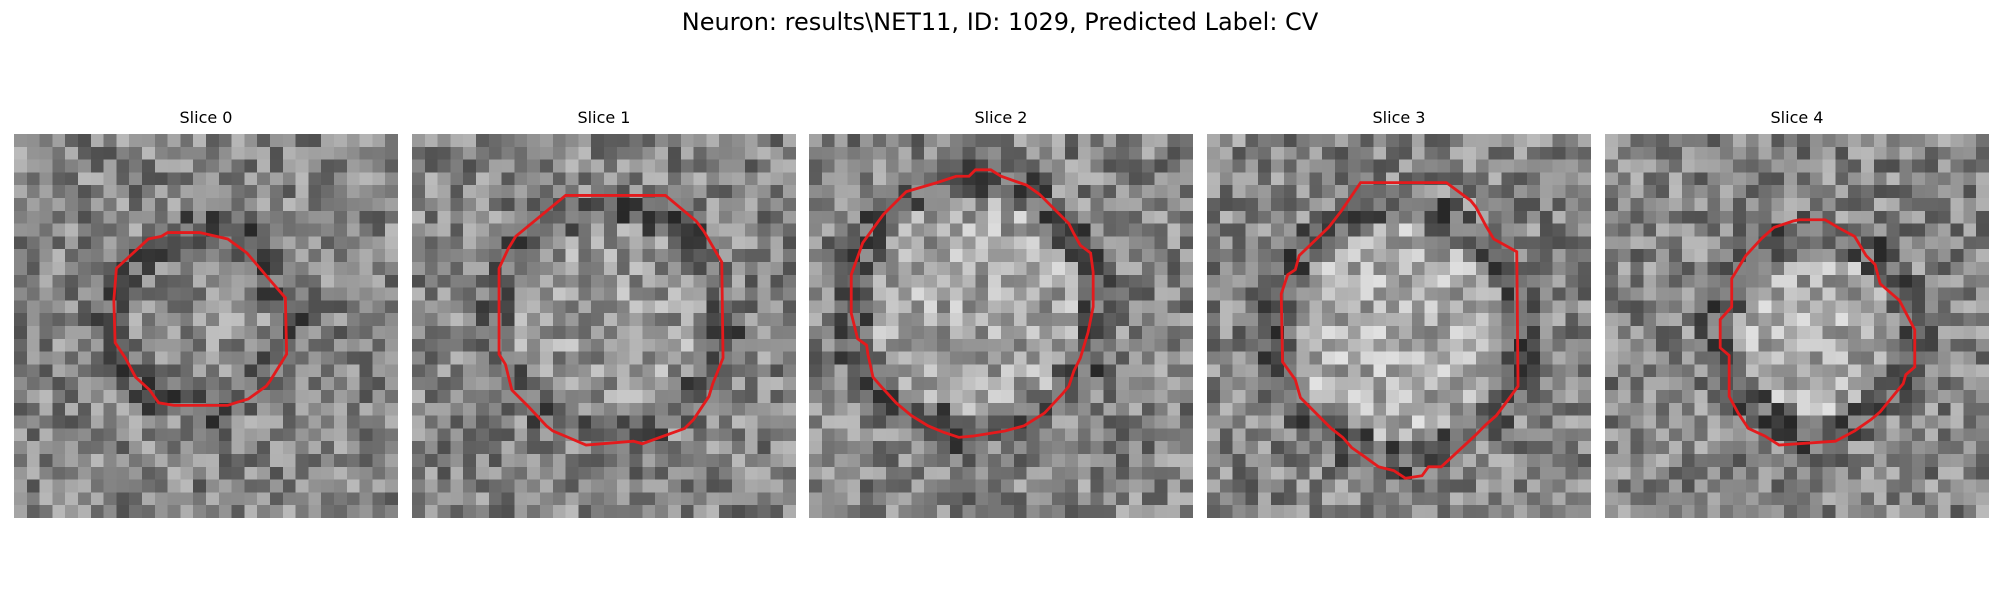 This screenshot has width=2000, height=600. I want to click on slice-title: Slice 0, so click(206, 117).